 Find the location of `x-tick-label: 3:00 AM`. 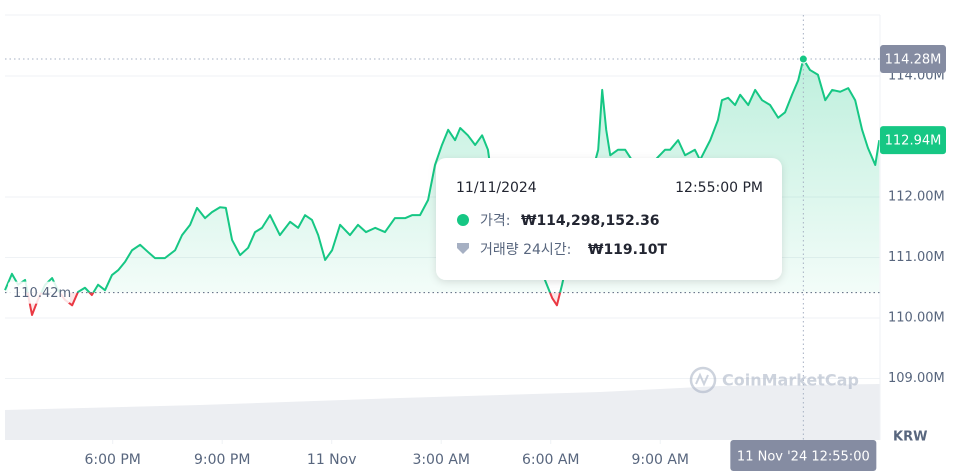

x-tick-label: 3:00 AM is located at coordinates (441, 460).